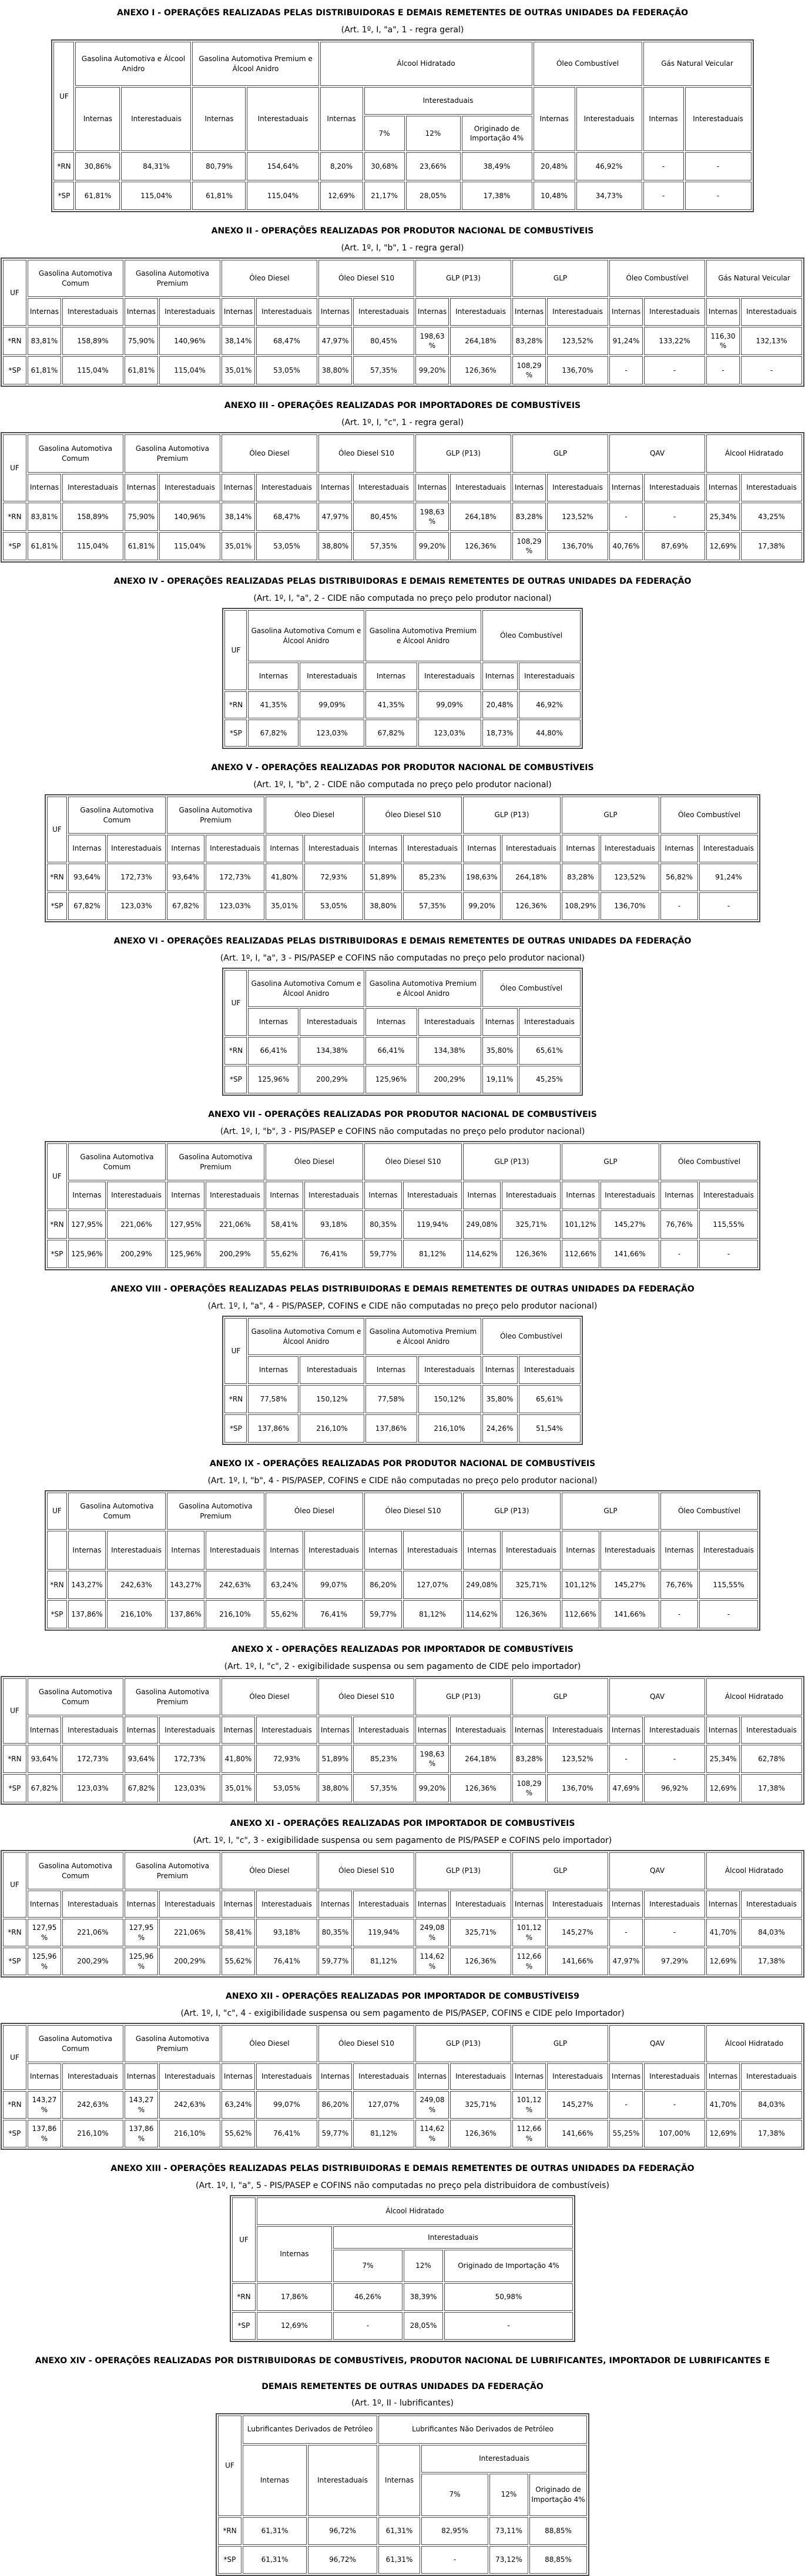 The height and width of the screenshot is (2576, 805). Describe the element at coordinates (92, 1932) in the screenshot. I see `value-cell: 221,06%` at that location.